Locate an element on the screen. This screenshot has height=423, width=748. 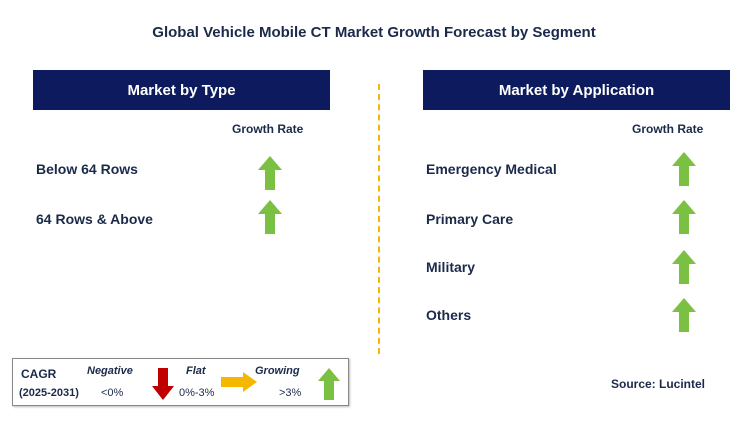
legend-growing-label: Growing is located at coordinates (277, 371).